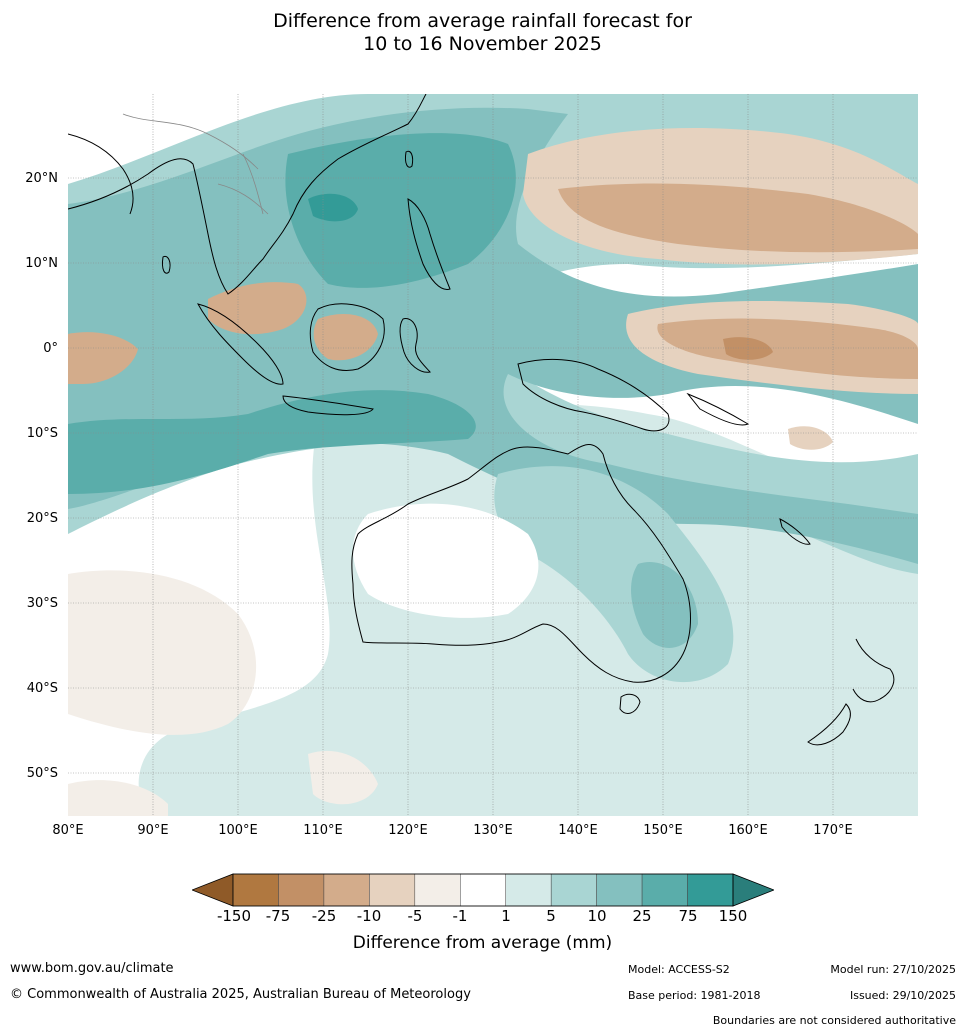 This screenshot has width=965, height=1035. What do you see at coordinates (41, 178) in the screenshot?
I see `lat-label-20n: 20°N` at bounding box center [41, 178].